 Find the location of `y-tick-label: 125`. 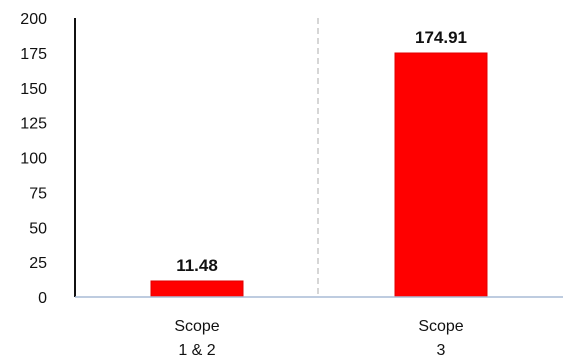

y-tick-label: 125 is located at coordinates (33, 124).